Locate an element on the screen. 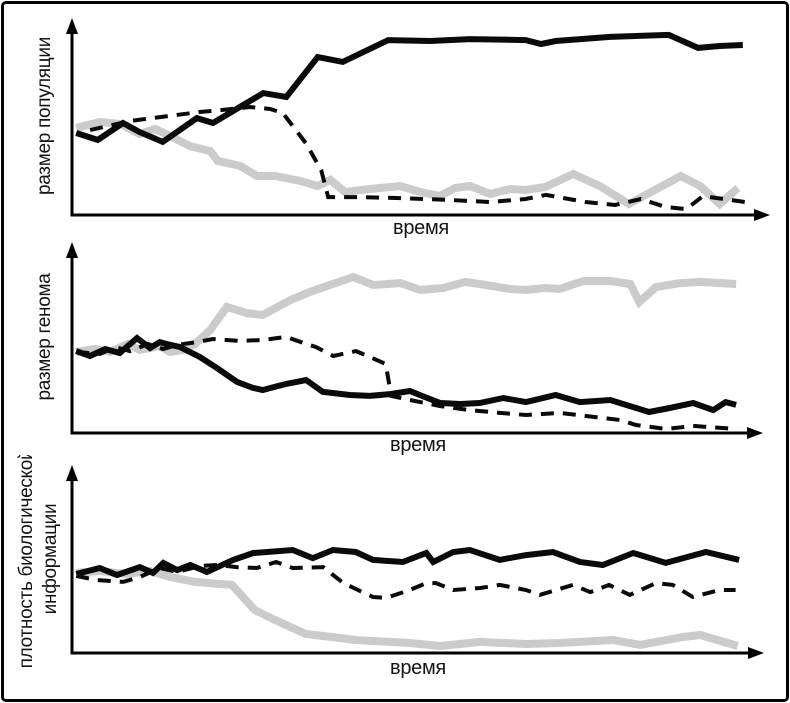 The height and width of the screenshot is (703, 790). y-axis-label: размер популяции is located at coordinates (44, 116).